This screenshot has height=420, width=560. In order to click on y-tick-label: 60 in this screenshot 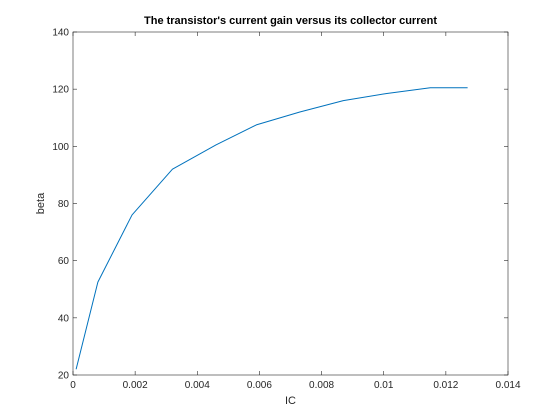, I will do `click(64, 261)`.